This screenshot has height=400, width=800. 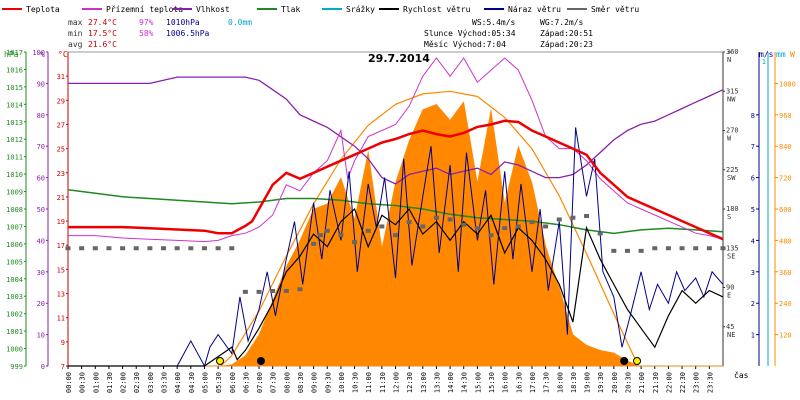 I want to click on axis-tick-label-time: 13:30, so click(x=437, y=382).